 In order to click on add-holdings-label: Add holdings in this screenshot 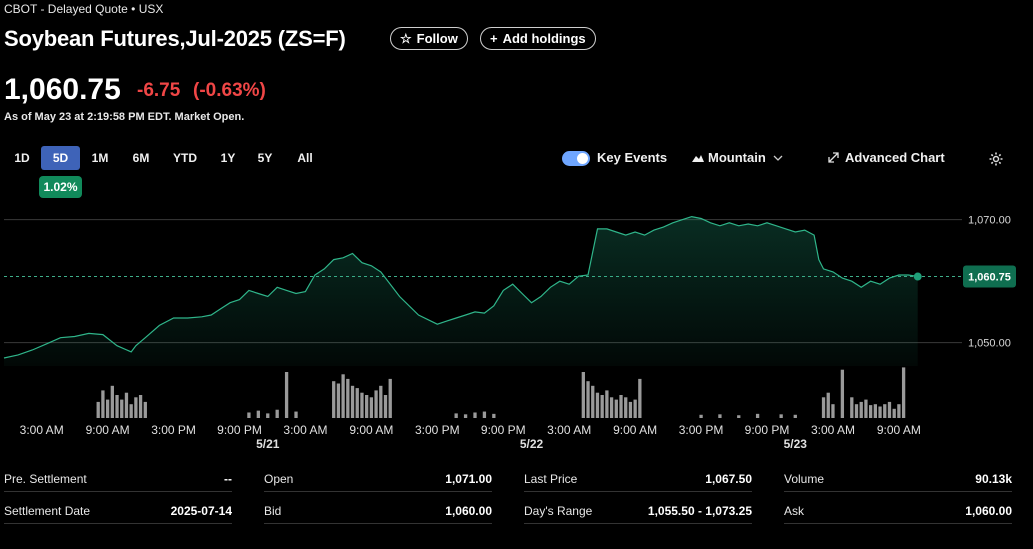, I will do `click(544, 38)`.